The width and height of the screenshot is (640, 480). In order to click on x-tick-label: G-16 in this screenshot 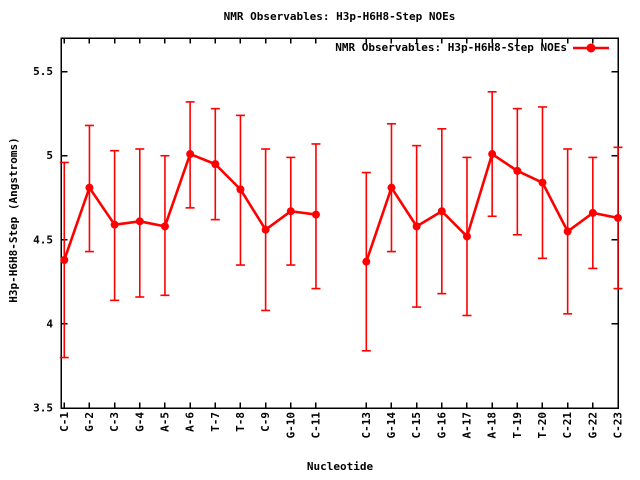, I will do `click(441, 425)`.